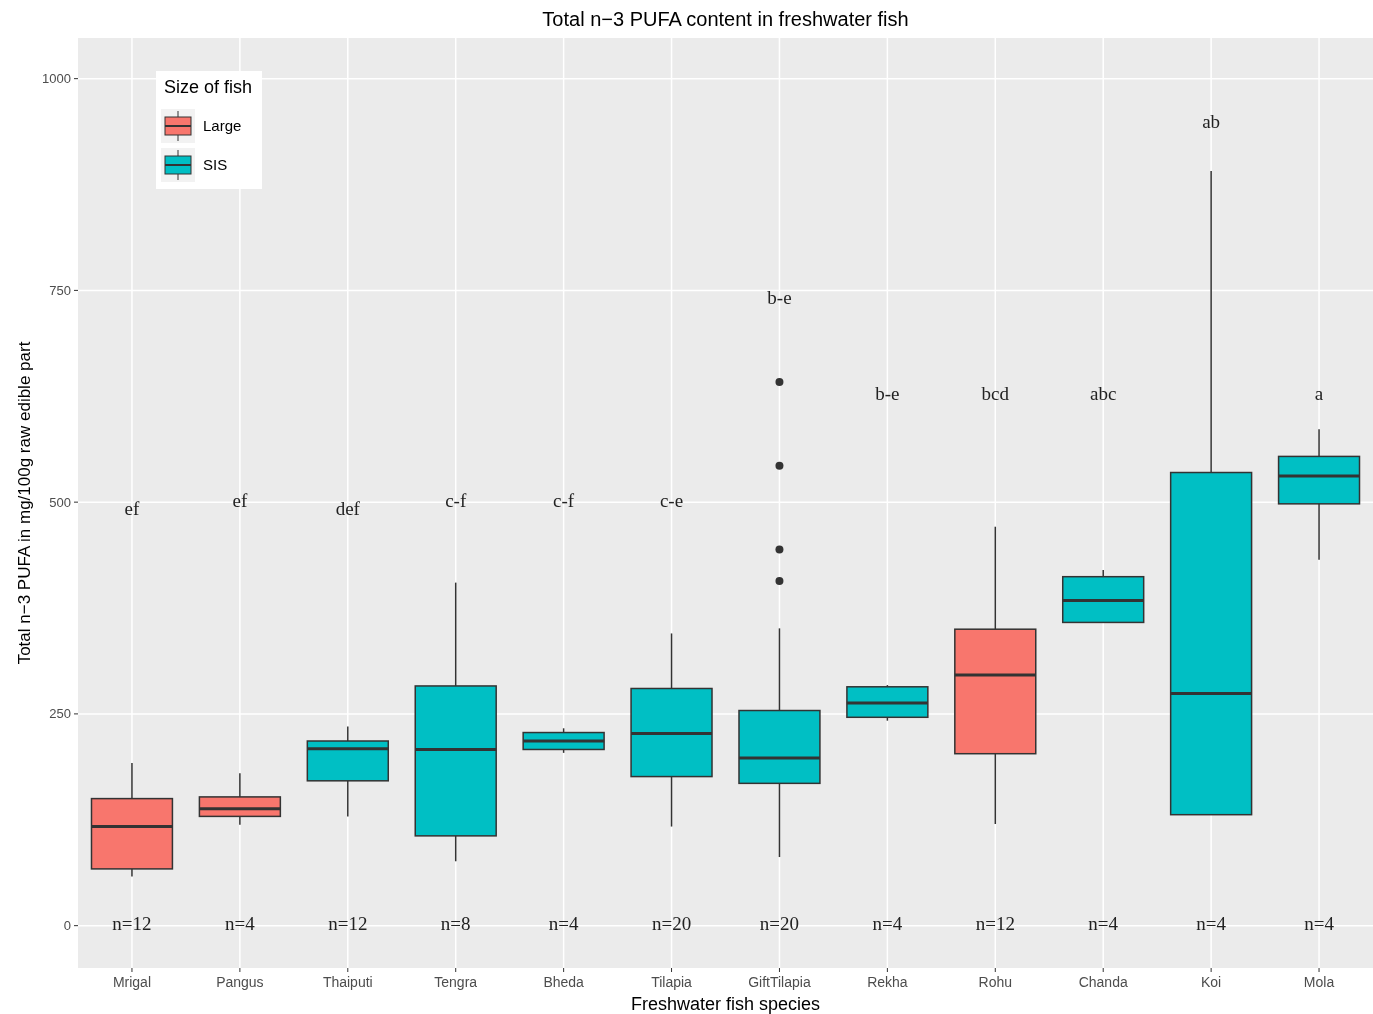  What do you see at coordinates (725, 1004) in the screenshot?
I see `x-axis-title: Freshwater fish species` at bounding box center [725, 1004].